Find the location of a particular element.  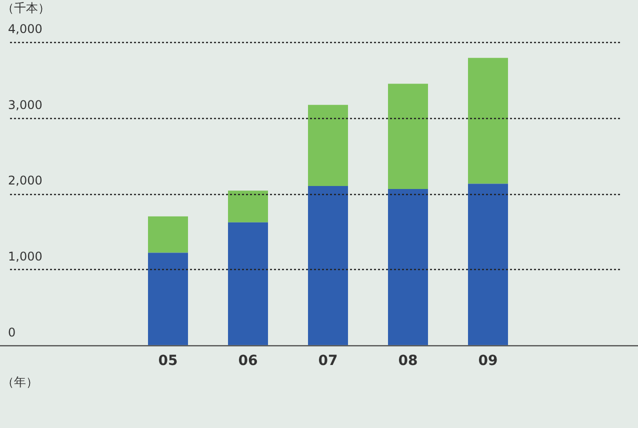

y-tick-label: 0 is located at coordinates (12, 332).